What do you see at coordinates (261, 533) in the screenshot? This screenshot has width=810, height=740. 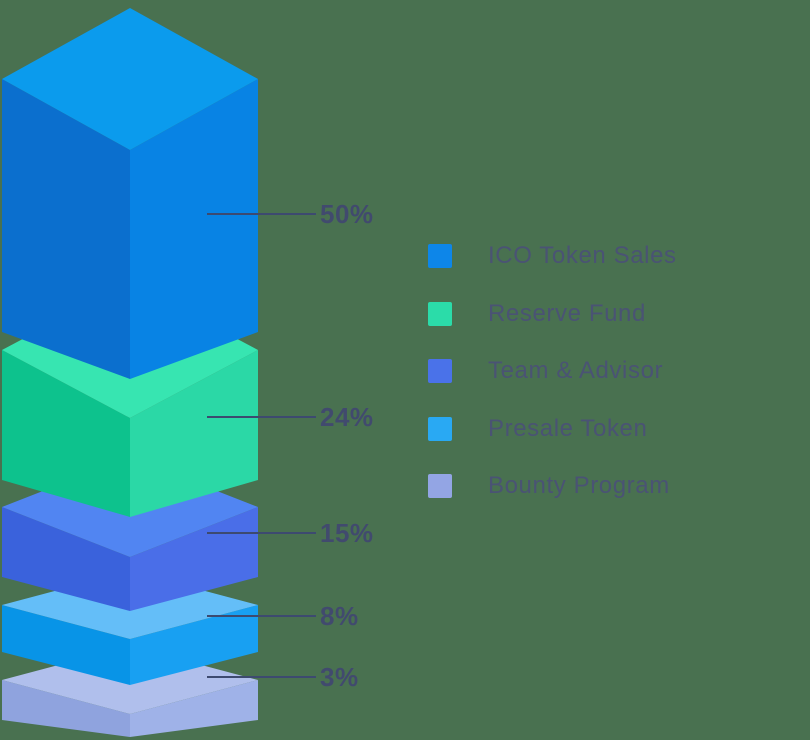 I see `callout-line-team-advisor` at bounding box center [261, 533].